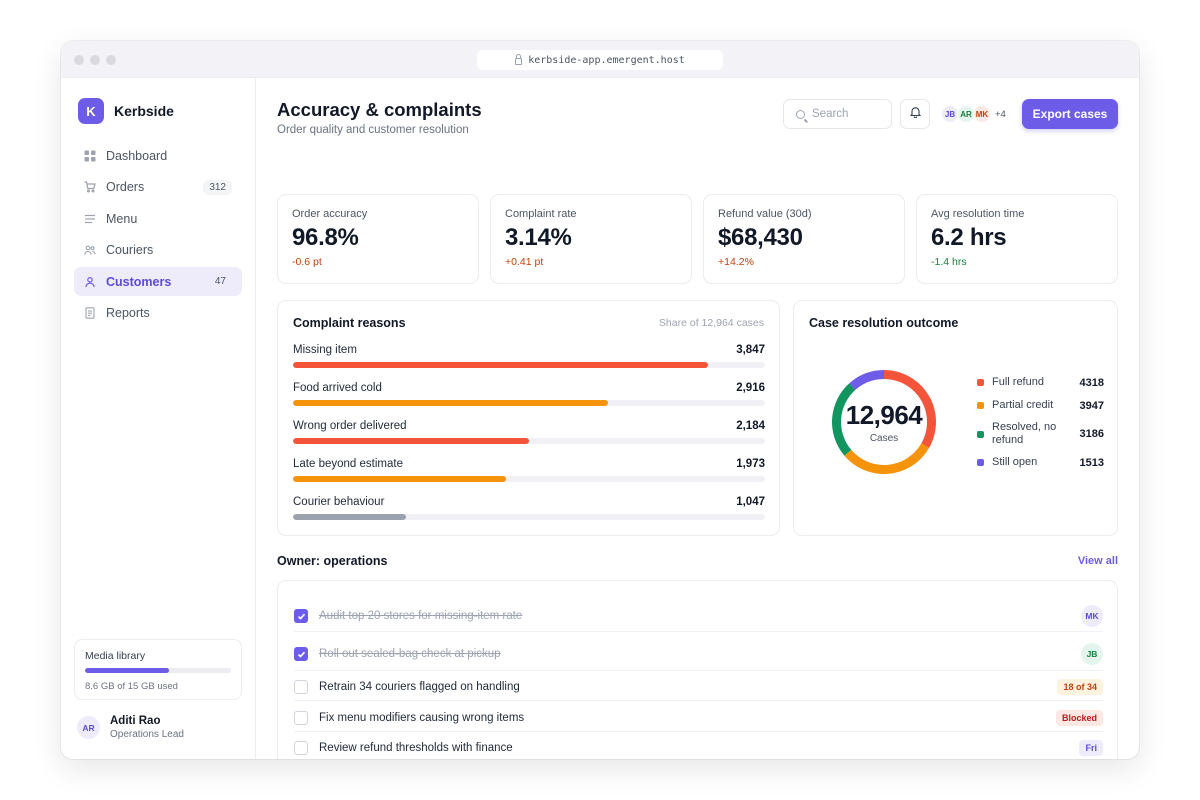 Image resolution: width=1200 pixels, height=800 pixels. I want to click on reason-label: Missing item, so click(325, 350).